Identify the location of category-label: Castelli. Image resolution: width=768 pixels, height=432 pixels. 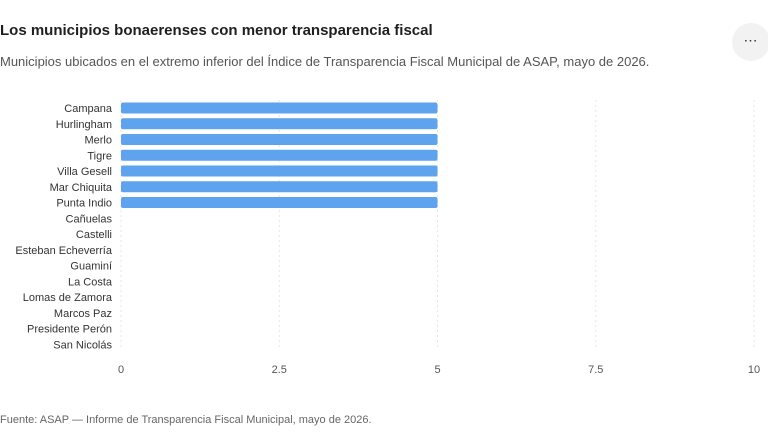
(94, 235).